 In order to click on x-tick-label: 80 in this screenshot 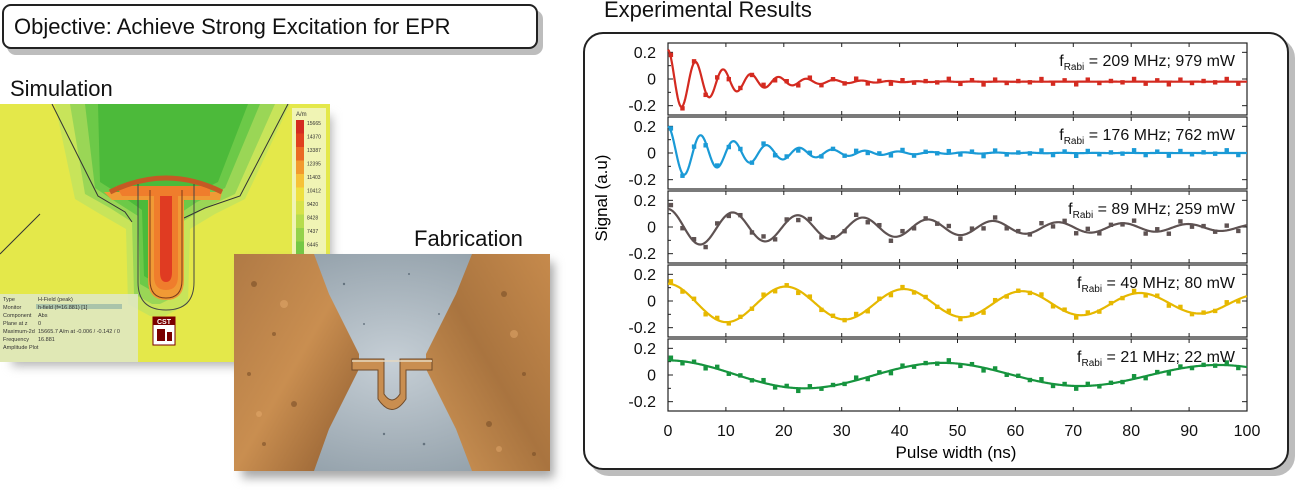, I will do `click(1131, 431)`.